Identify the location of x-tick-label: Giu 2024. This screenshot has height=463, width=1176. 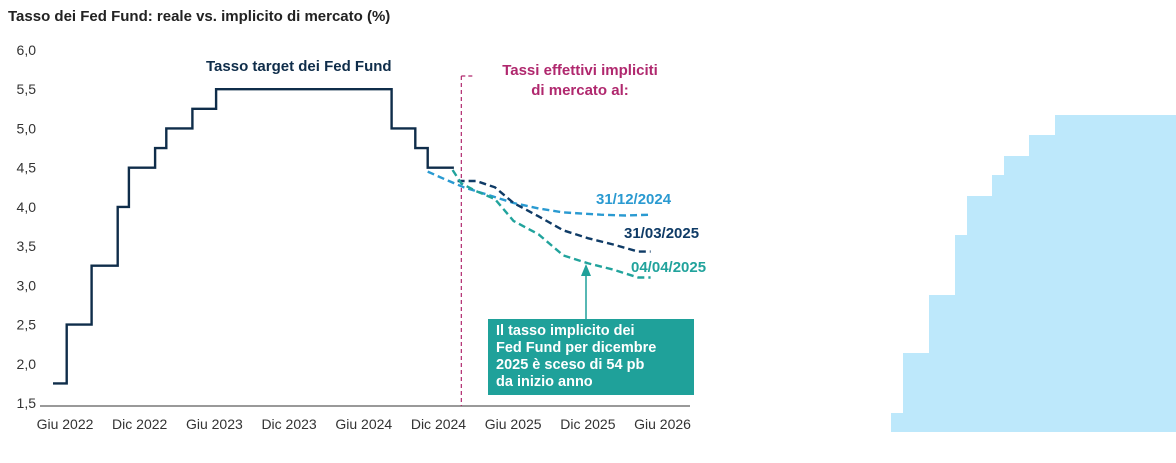
(363, 424).